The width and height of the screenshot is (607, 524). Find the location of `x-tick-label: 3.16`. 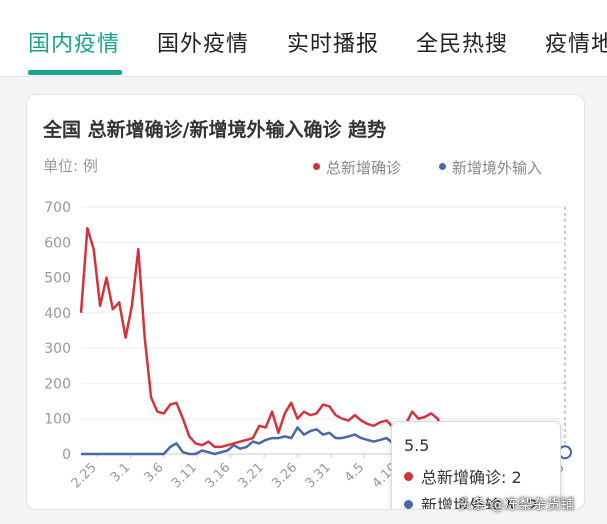

x-tick-label: 3.16 is located at coordinates (217, 475).